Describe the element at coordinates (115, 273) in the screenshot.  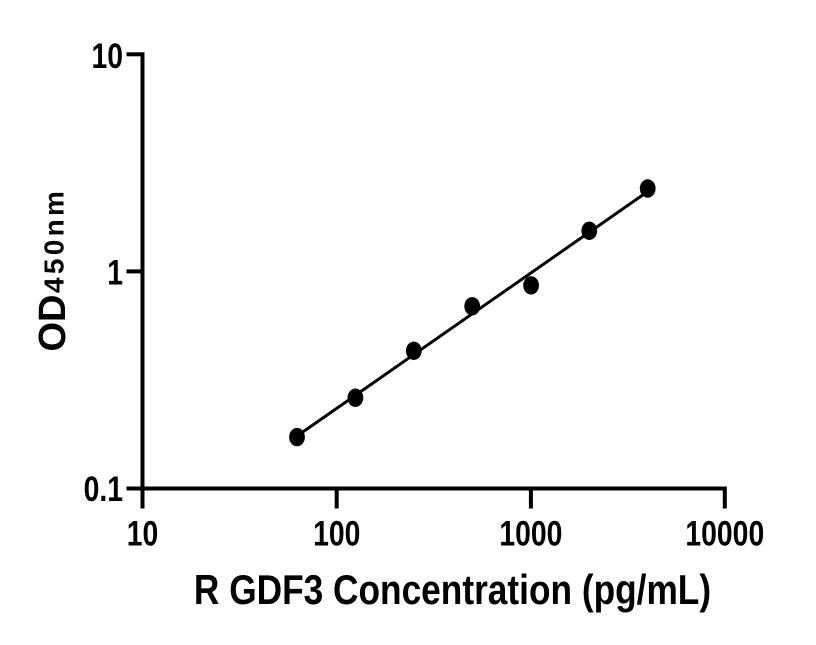
I see `svg-text: 1` at that location.